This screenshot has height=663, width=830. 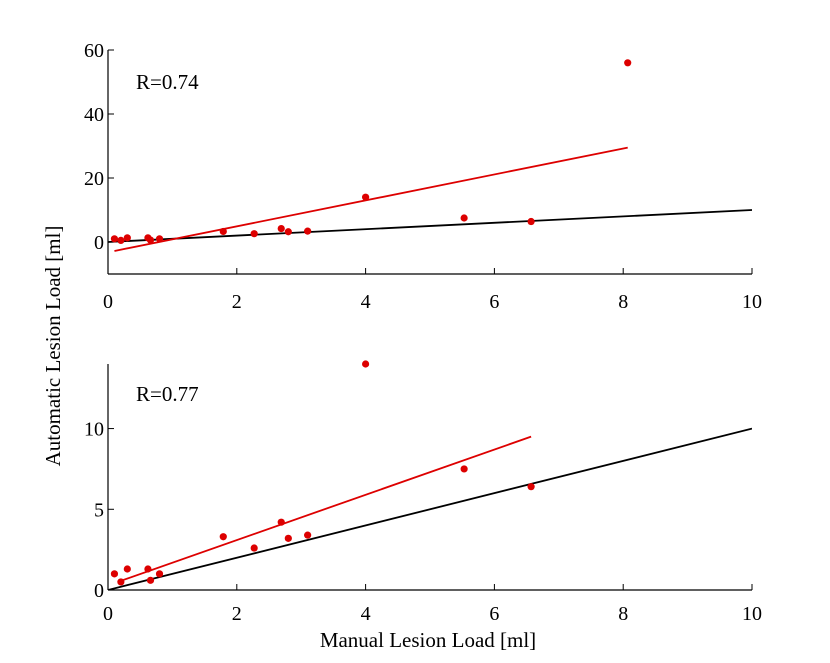 I want to click on y-tick-label: 10, so click(x=94, y=430).